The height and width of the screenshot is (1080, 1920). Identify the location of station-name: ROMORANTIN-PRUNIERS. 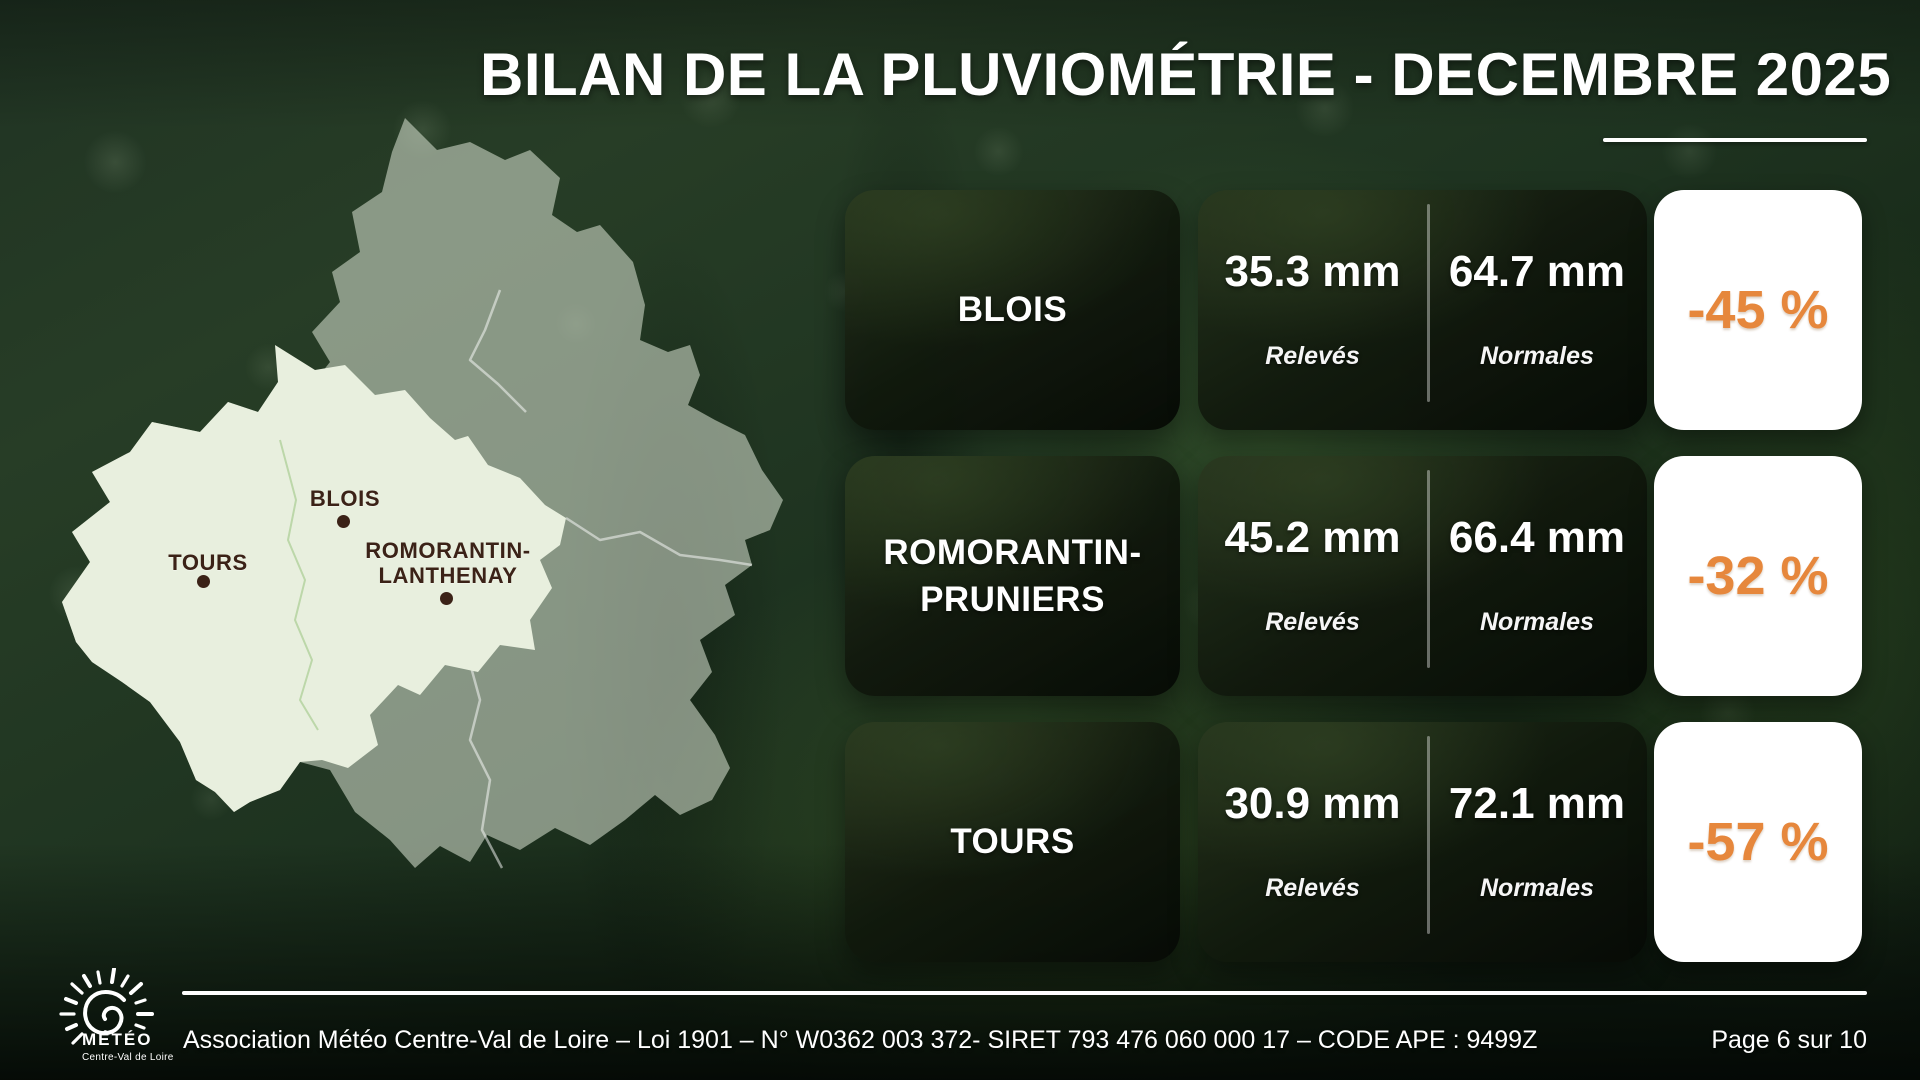
(1012, 575).